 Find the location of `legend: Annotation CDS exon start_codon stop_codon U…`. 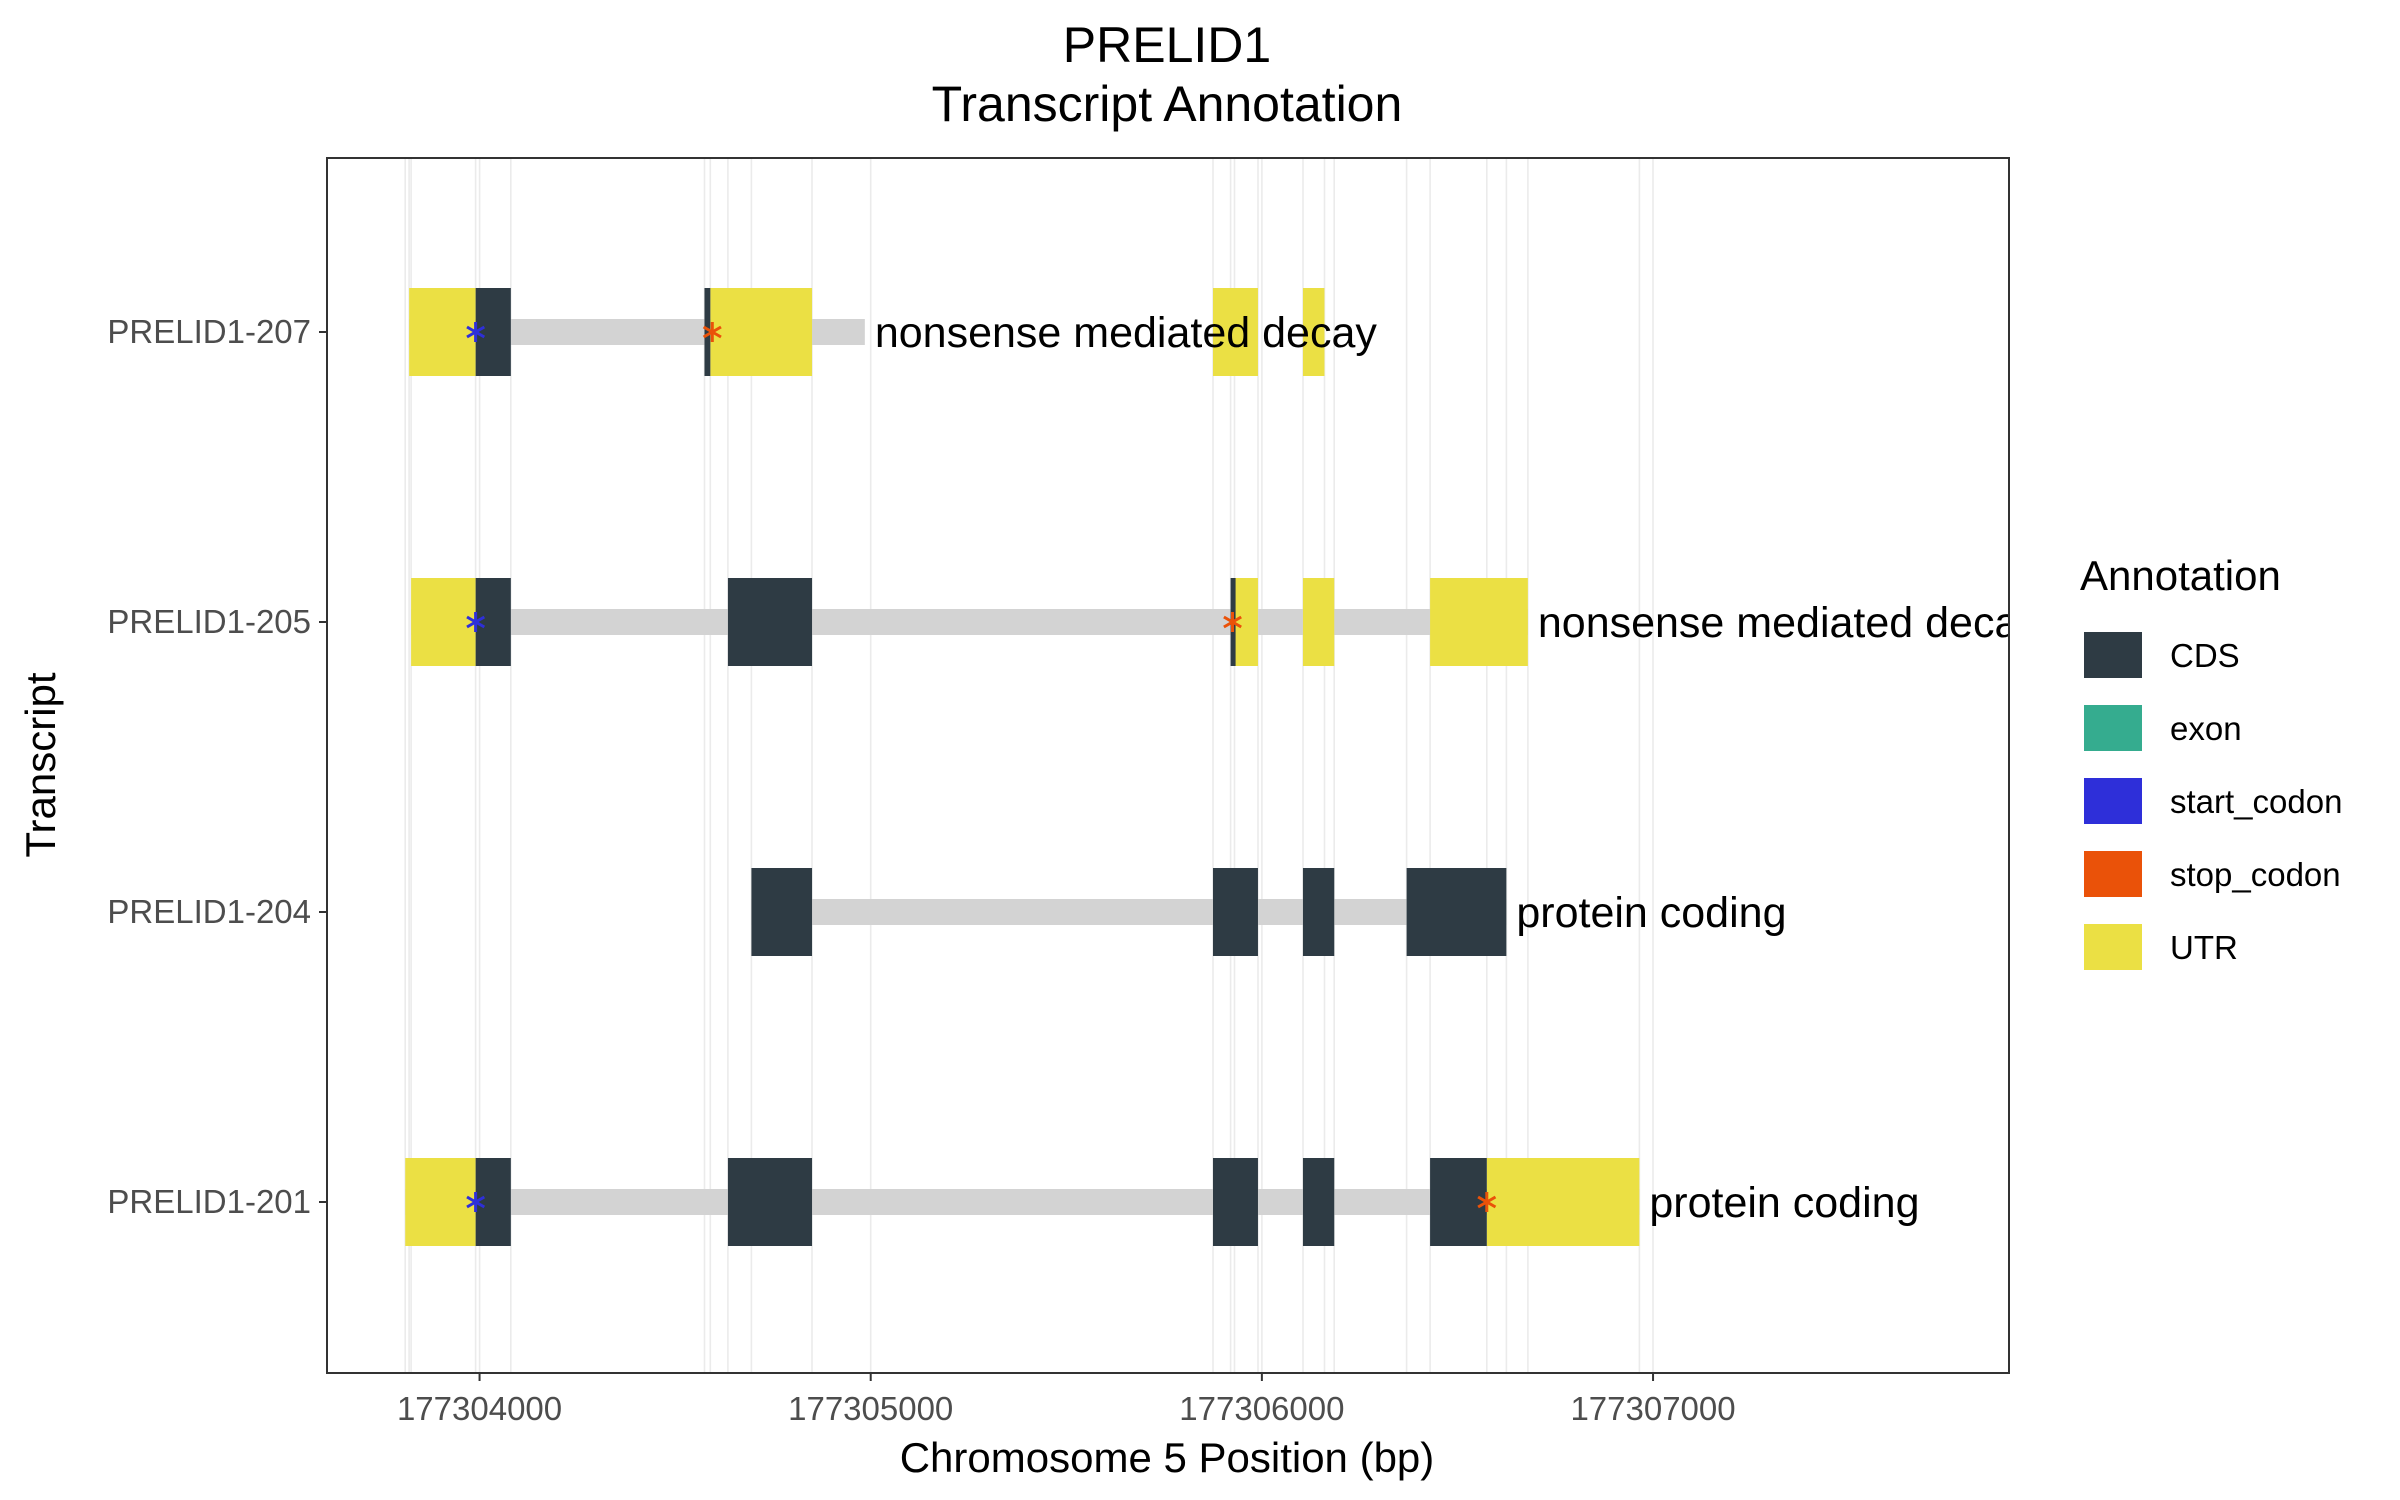

legend: Annotation CDS exon start_codon stop_codon U… is located at coordinates (2211, 761).